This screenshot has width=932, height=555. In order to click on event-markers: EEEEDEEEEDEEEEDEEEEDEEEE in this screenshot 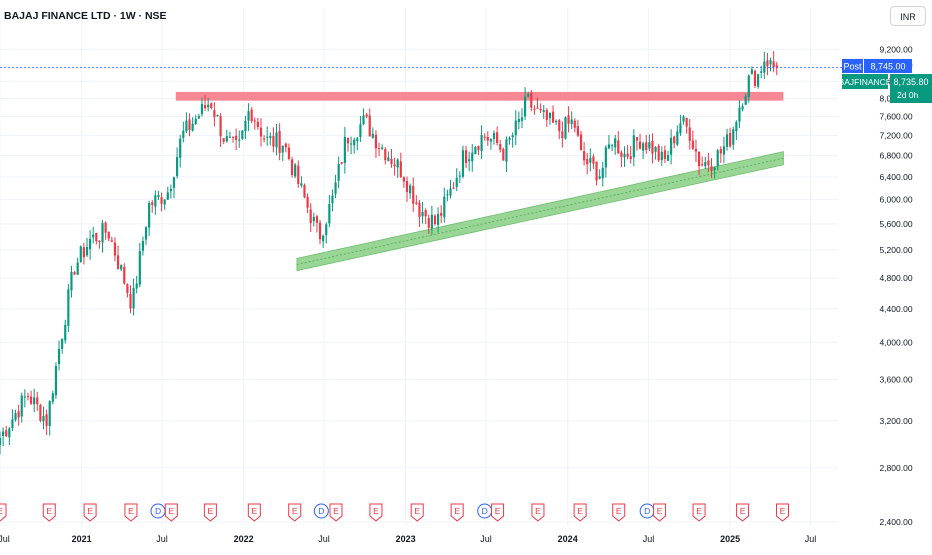, I will do `click(395, 512)`.